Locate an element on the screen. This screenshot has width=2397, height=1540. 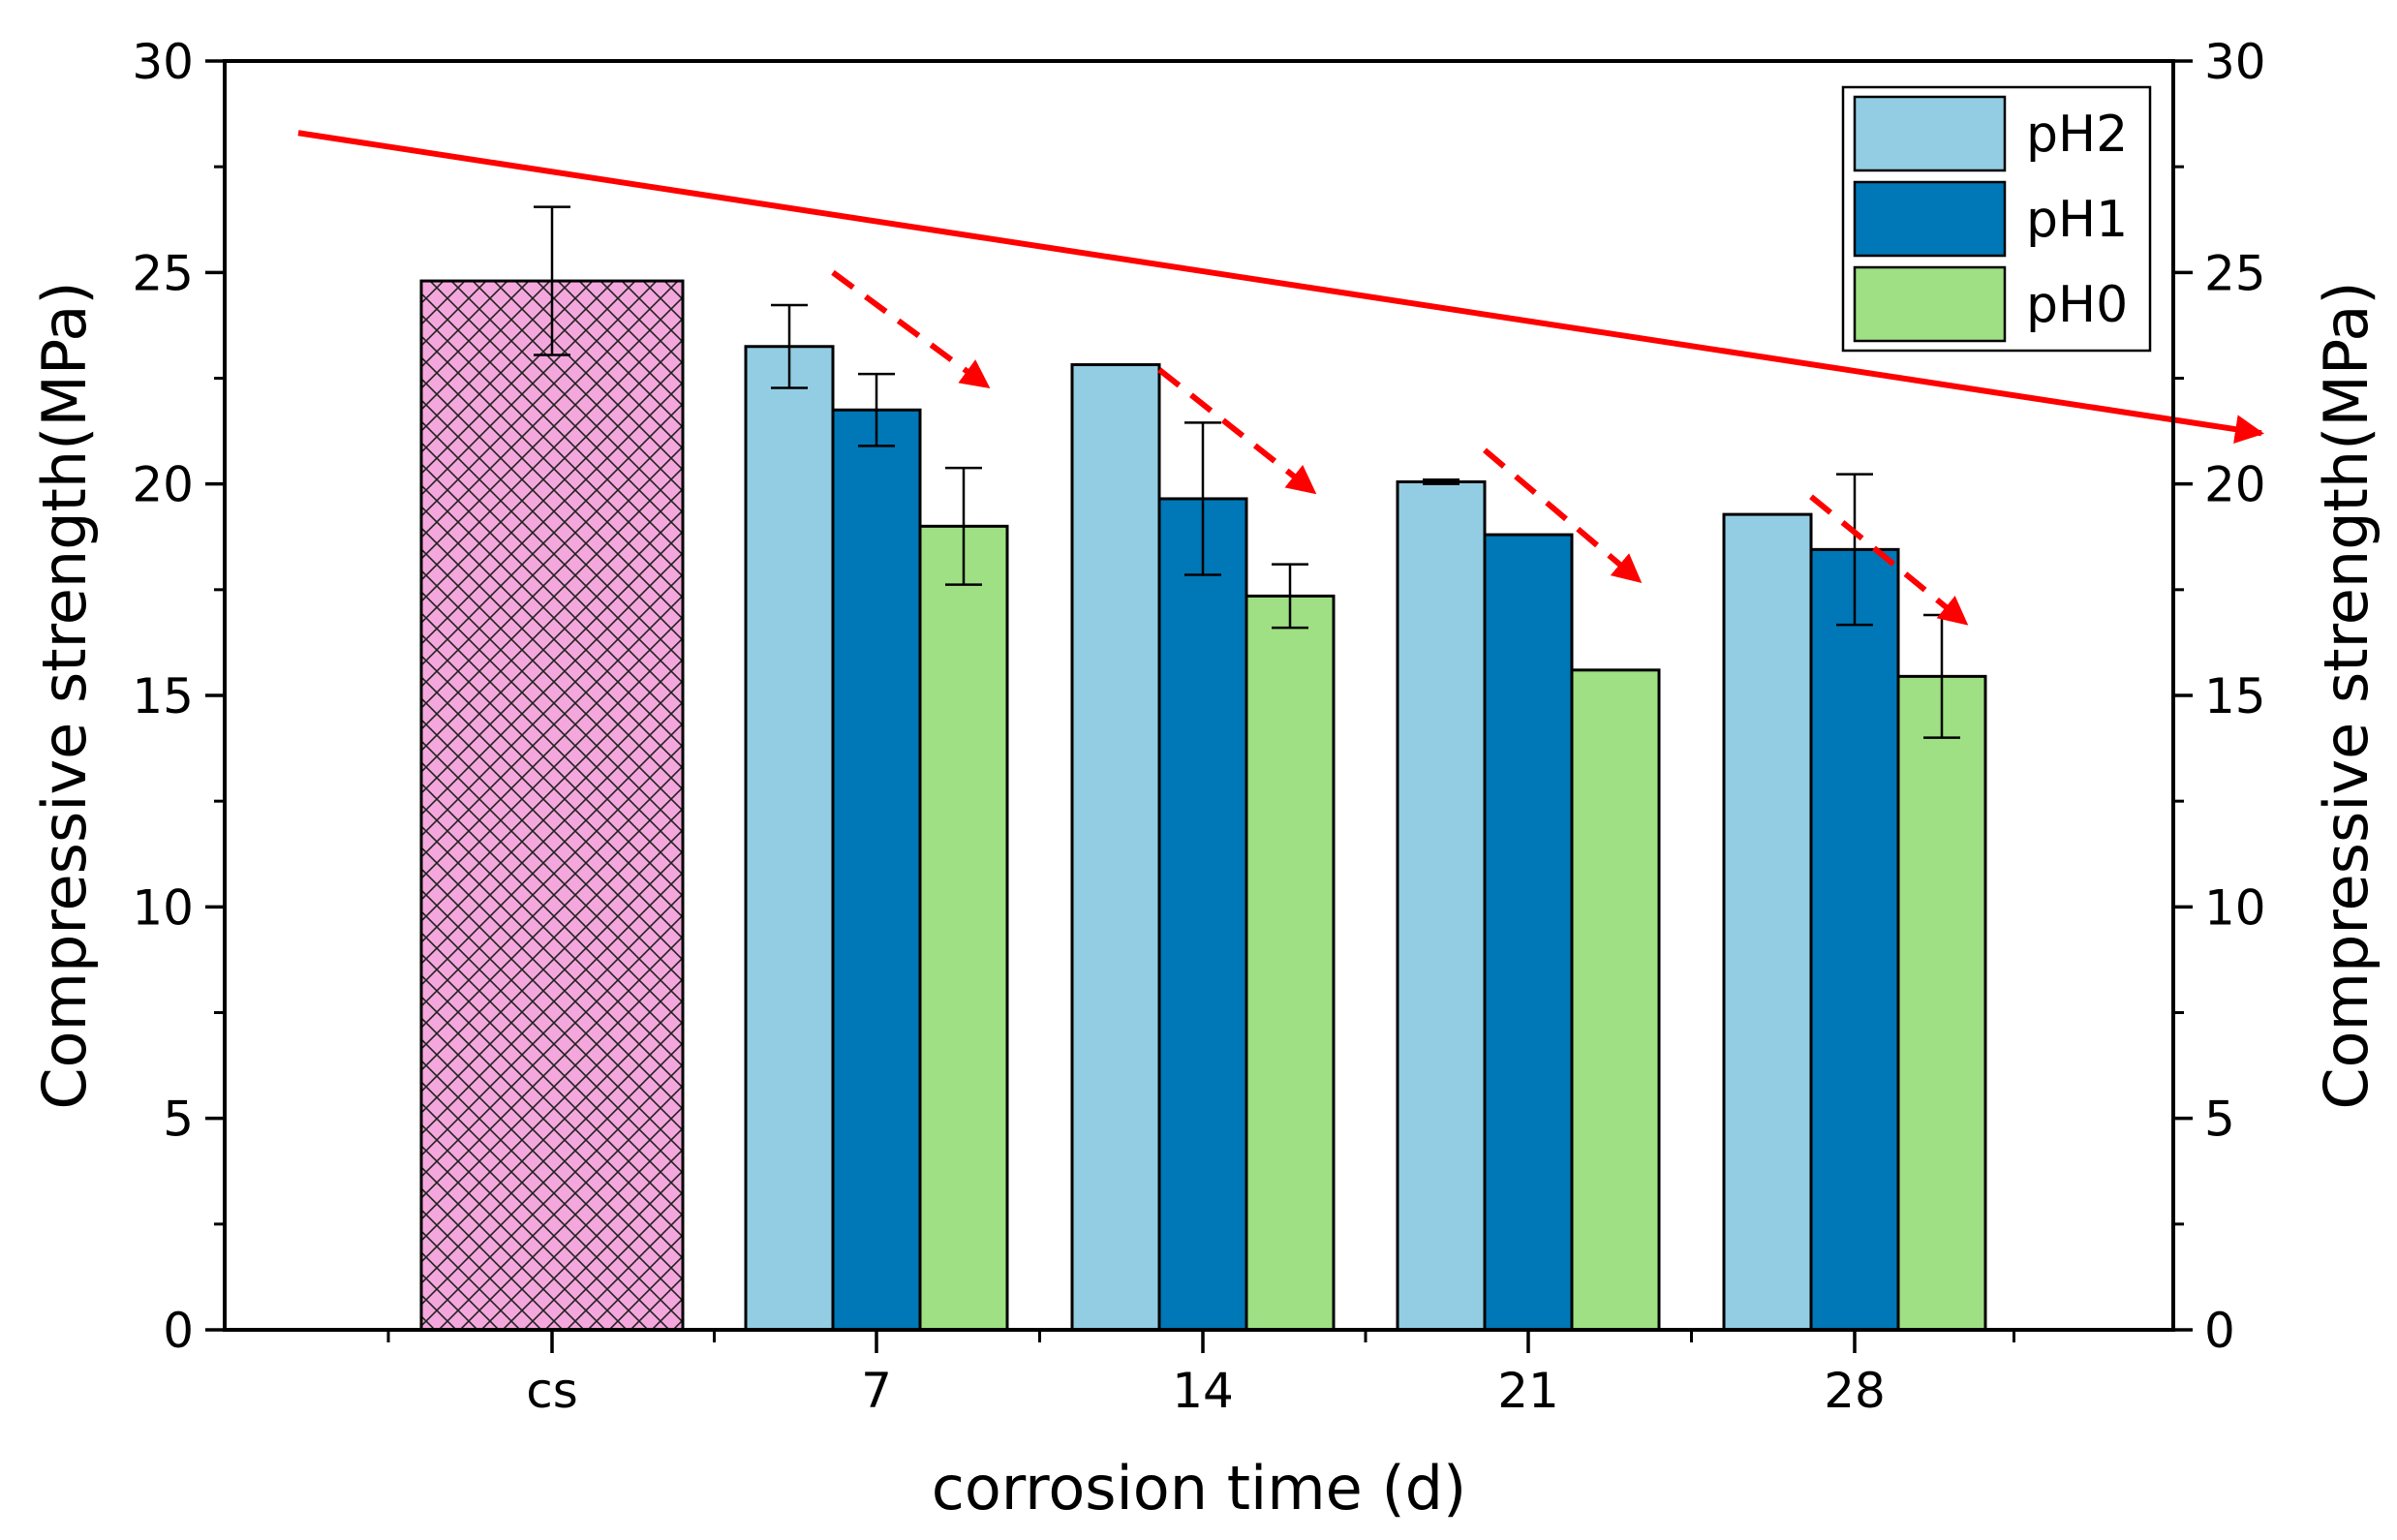
bar-cs is located at coordinates (552, 806).